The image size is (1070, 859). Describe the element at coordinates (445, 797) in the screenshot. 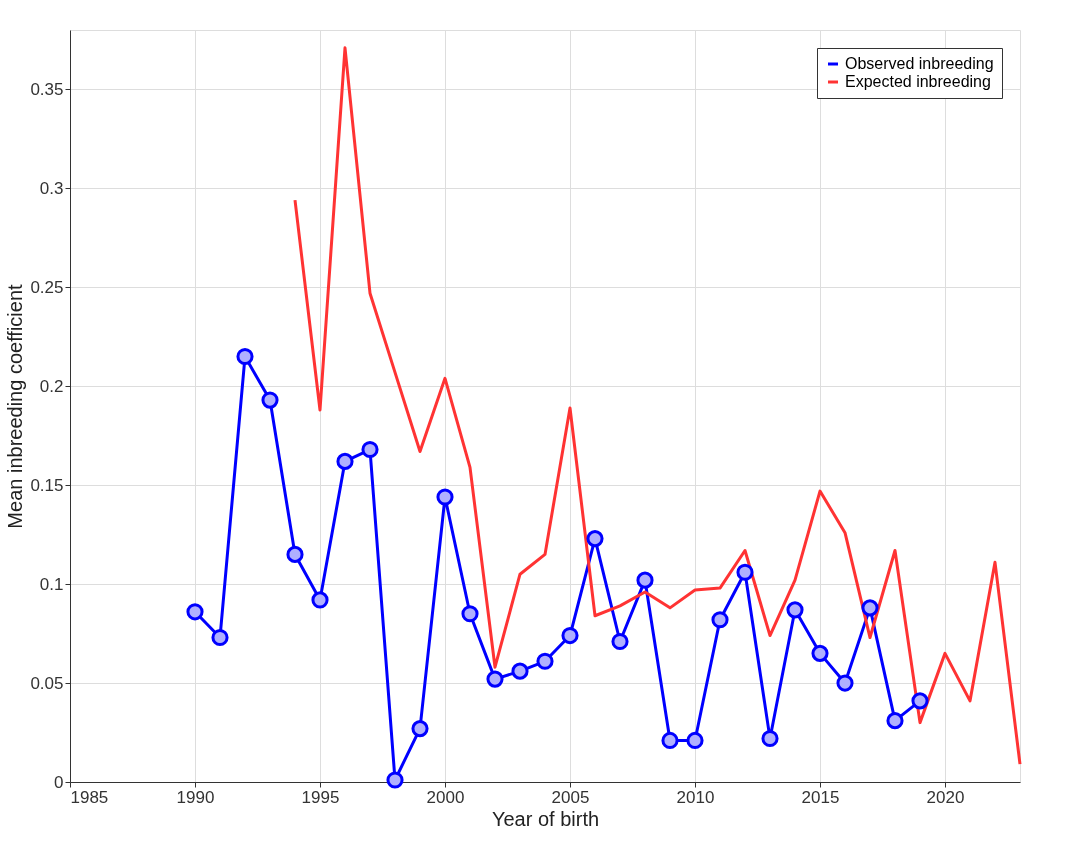

I see `x-tick-label: 2000` at that location.